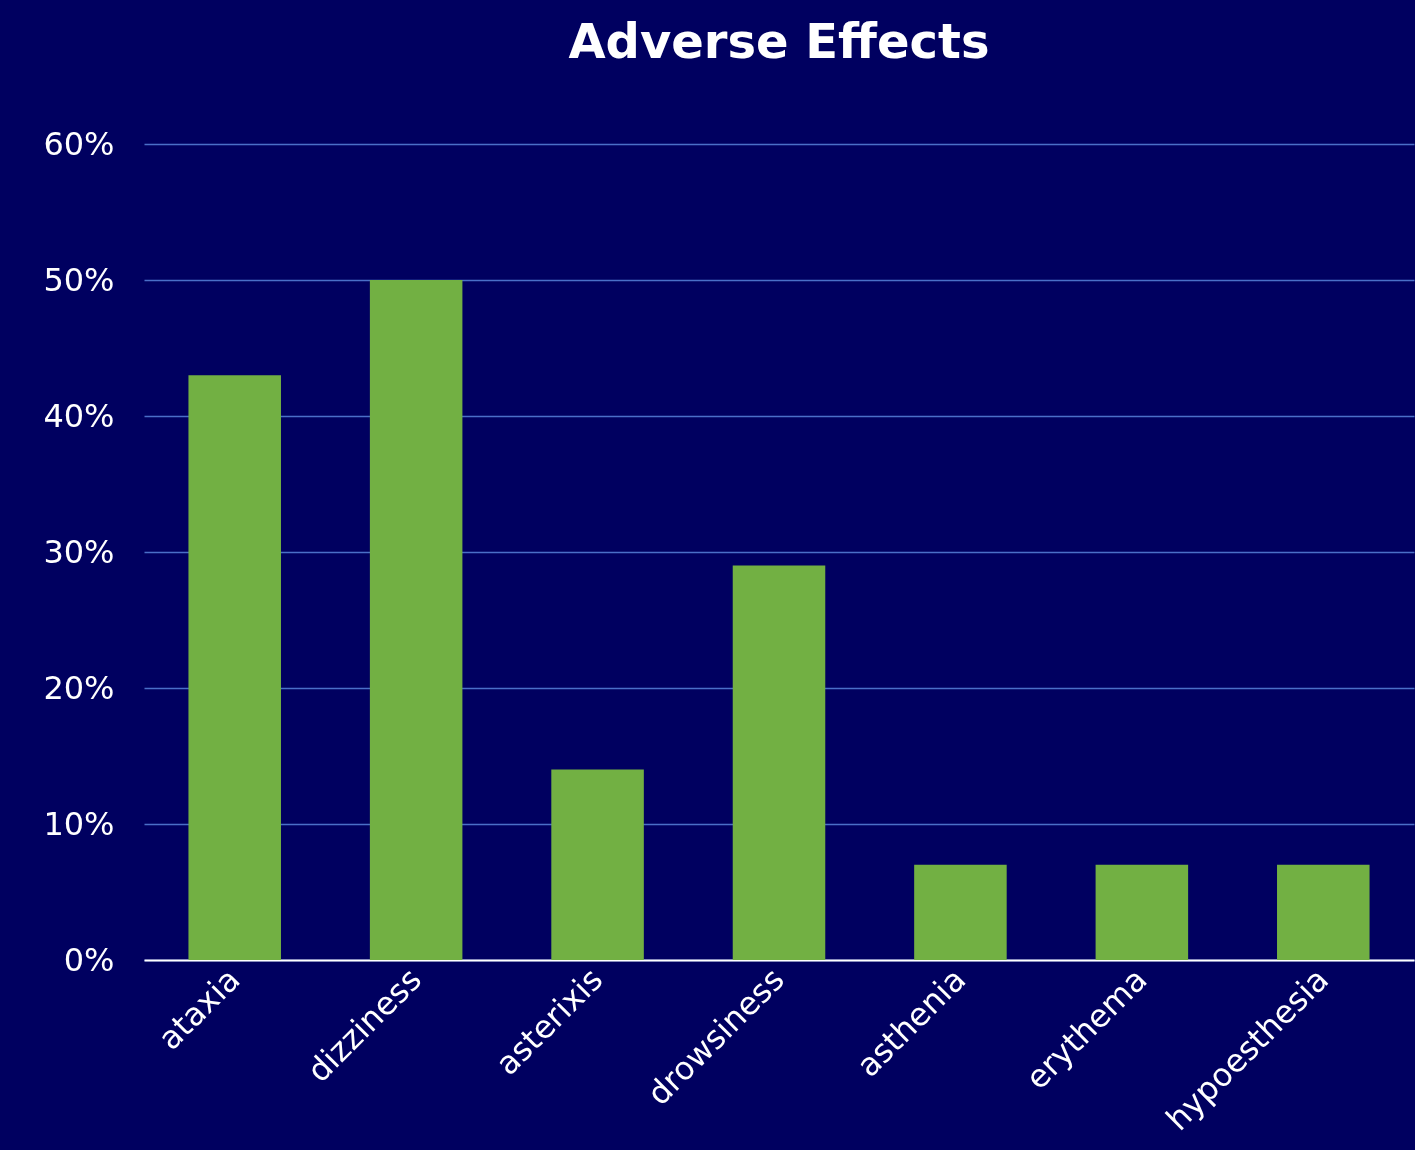 The height and width of the screenshot is (1150, 1415). What do you see at coordinates (79, 823) in the screenshot?
I see `y-tick-label: 10%` at bounding box center [79, 823].